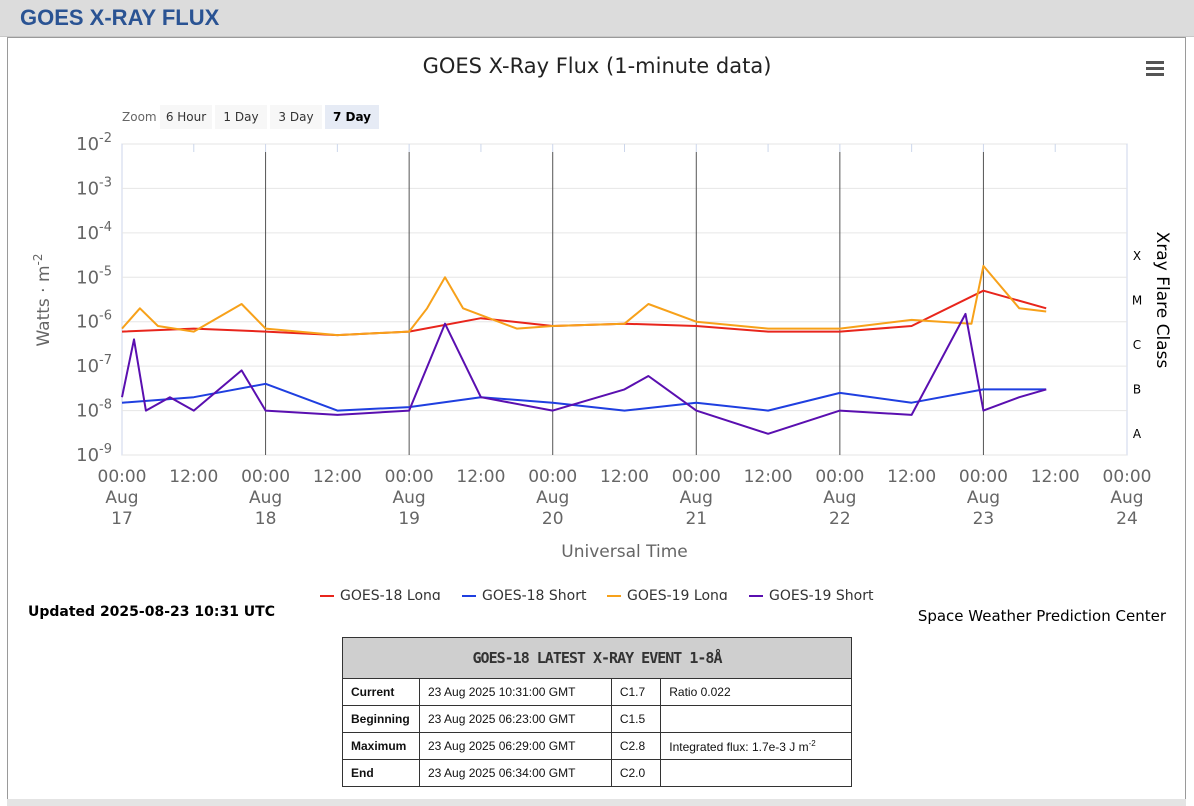 The image size is (1194, 806). I want to click on row-class: C2.8, so click(636, 746).